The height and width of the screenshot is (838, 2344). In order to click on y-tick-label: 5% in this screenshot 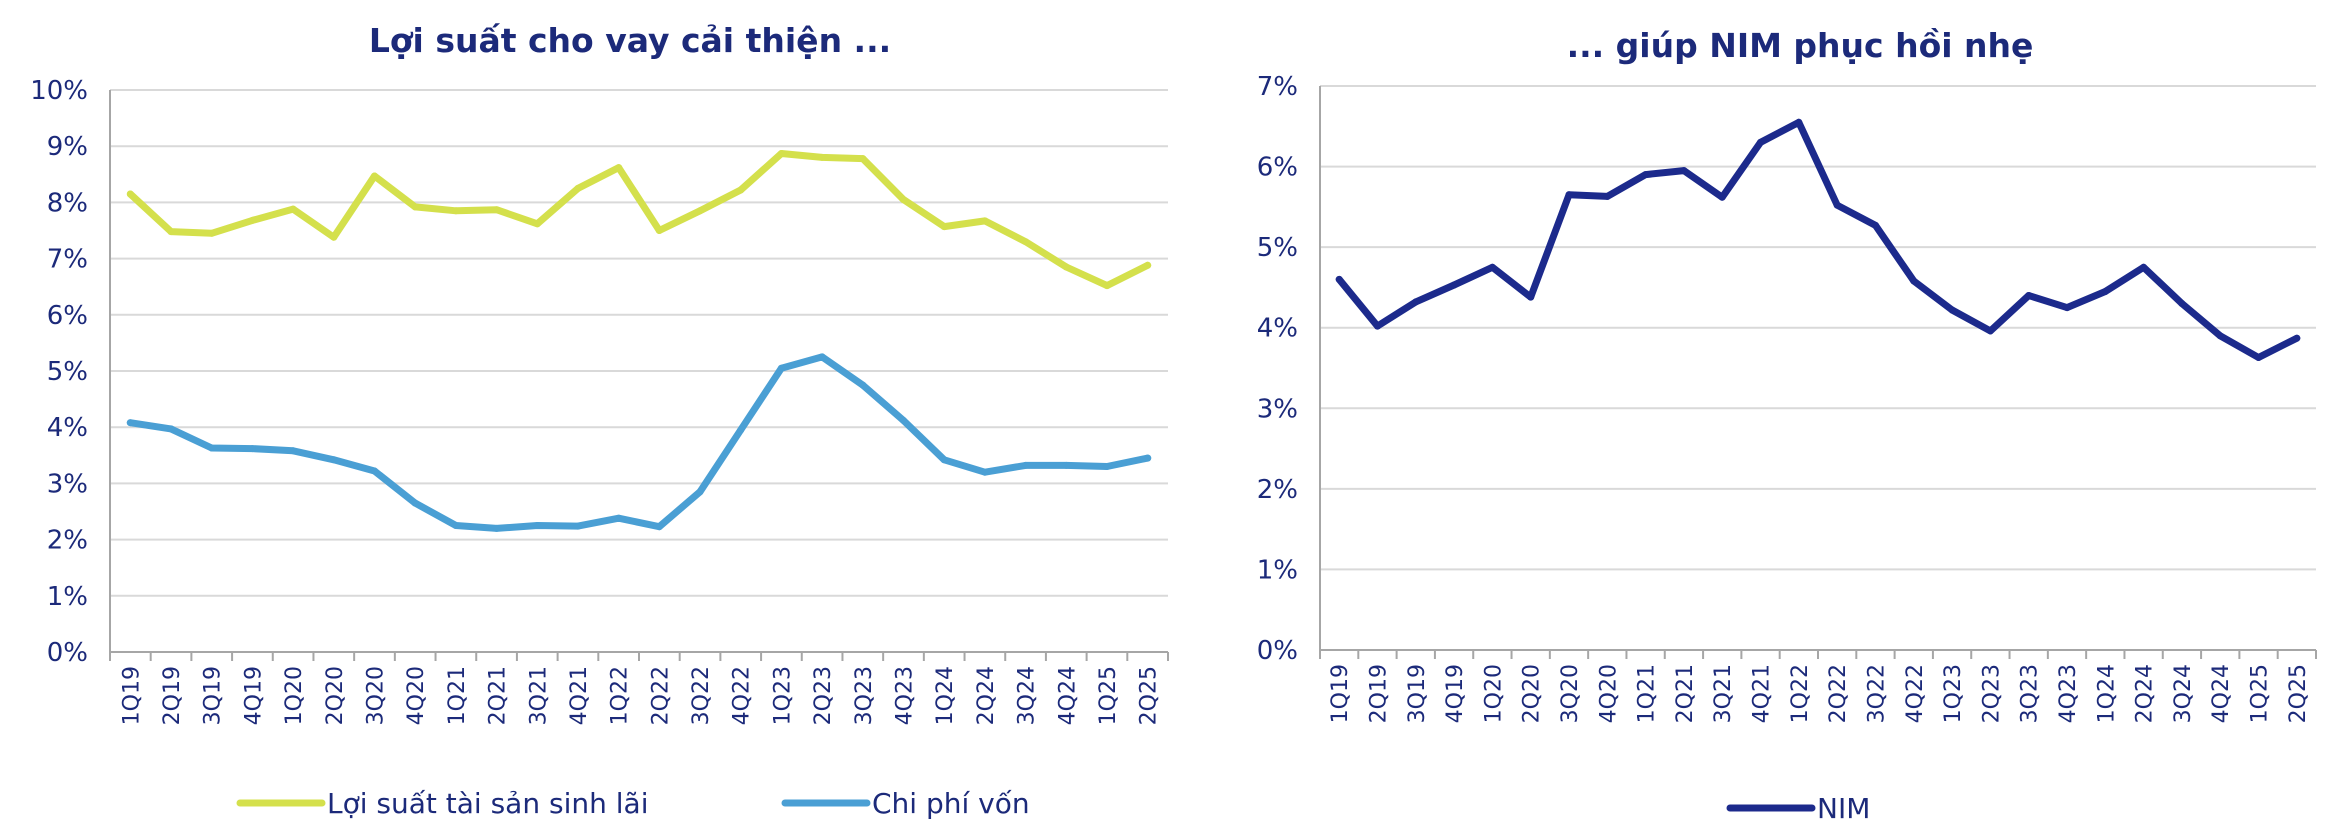, I will do `click(1277, 248)`.